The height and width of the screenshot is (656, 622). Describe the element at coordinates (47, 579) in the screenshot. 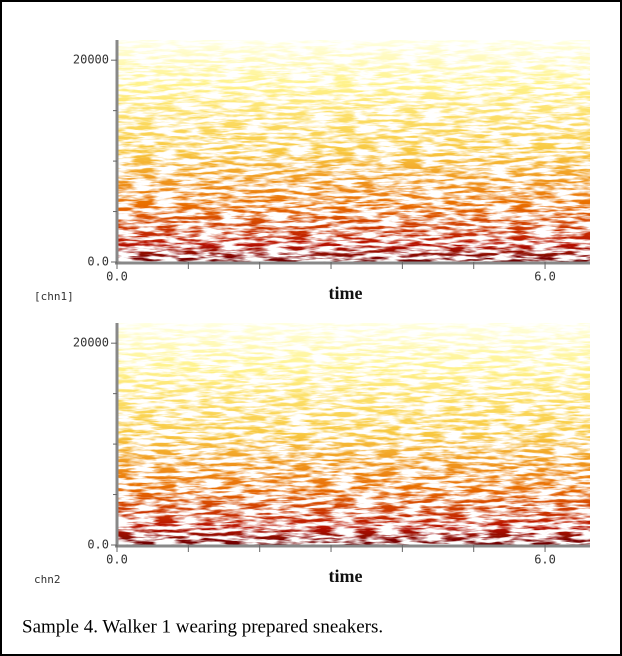

I see `channel-label: chn2` at that location.